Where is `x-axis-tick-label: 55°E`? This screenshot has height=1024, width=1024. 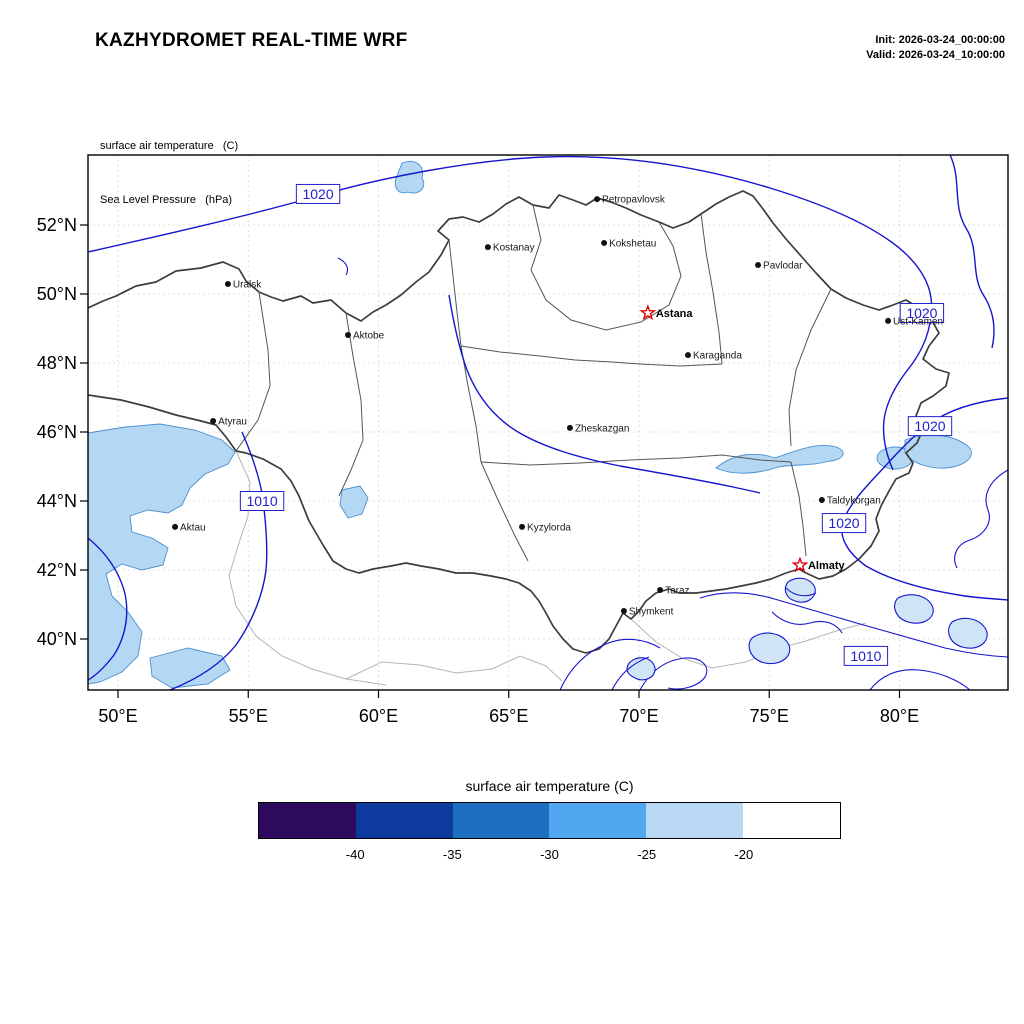 x-axis-tick-label: 55°E is located at coordinates (248, 716).